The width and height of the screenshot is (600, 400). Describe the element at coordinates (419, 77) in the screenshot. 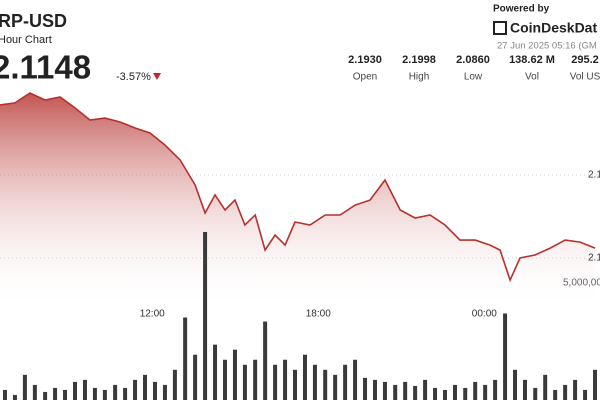

I see `stat-label: High` at that location.